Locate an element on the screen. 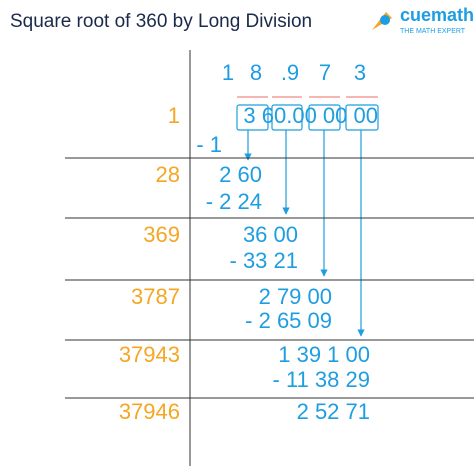 This screenshot has width=474, height=466. subtrahend: - 11 38 29 is located at coordinates (321, 379).